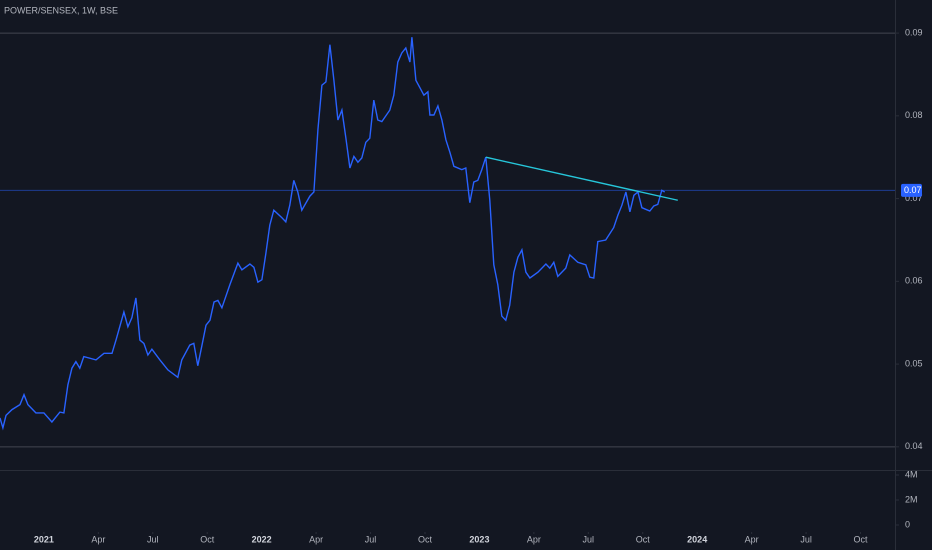  I want to click on x-tick-label: 2023, so click(479, 539).